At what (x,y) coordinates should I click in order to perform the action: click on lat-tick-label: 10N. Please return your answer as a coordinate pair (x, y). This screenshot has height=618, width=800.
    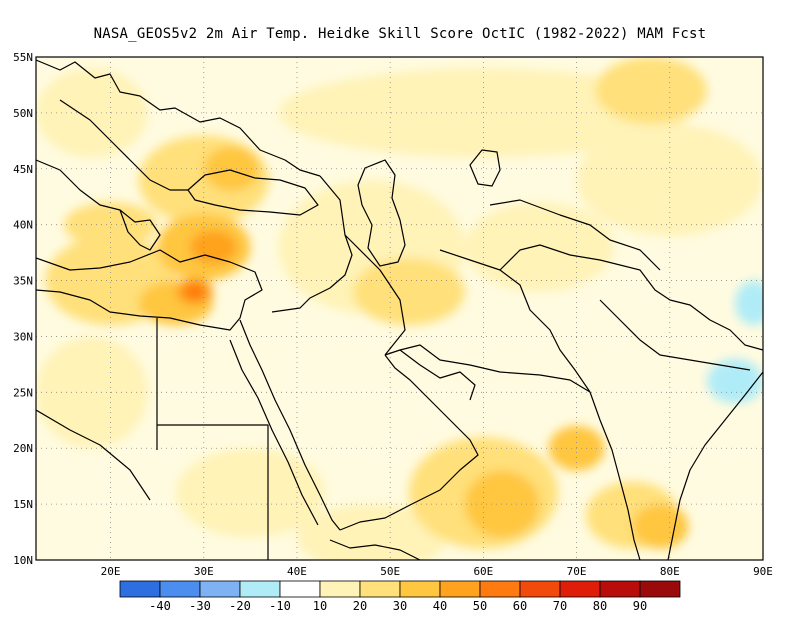
    Looking at the image, I should click on (23, 560).